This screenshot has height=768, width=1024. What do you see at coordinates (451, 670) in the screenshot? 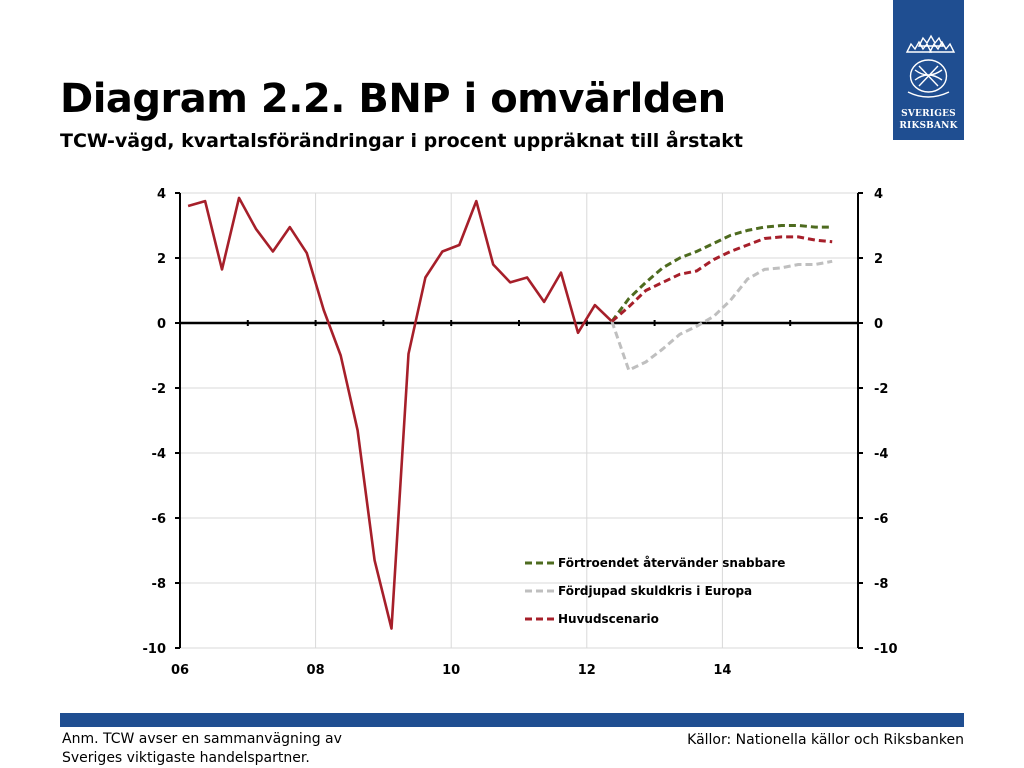
I see `x-tick-label: 10` at bounding box center [451, 670].